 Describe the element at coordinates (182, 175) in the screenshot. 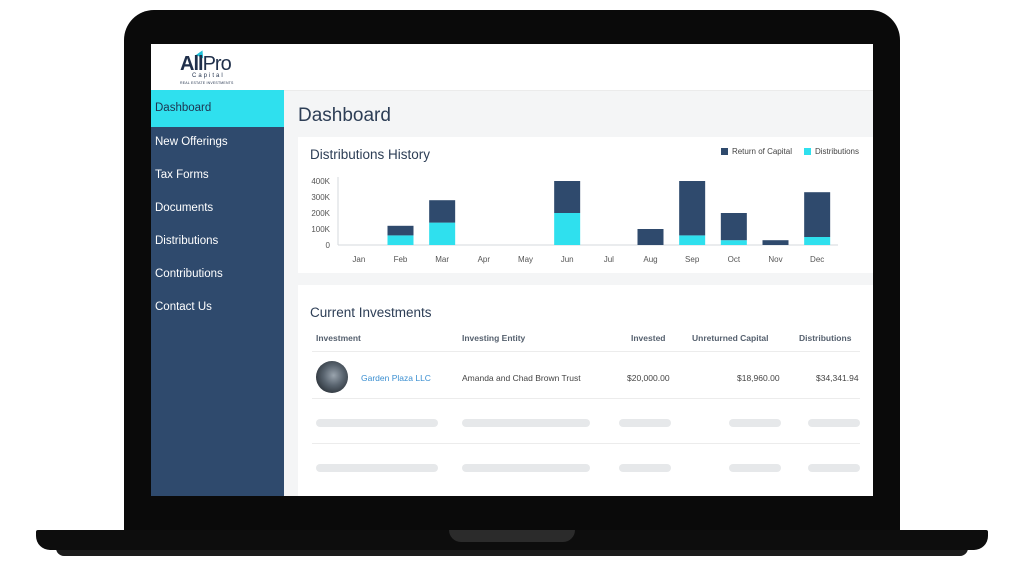

I see `sidebar-item-tax-forms: Tax Forms` at that location.